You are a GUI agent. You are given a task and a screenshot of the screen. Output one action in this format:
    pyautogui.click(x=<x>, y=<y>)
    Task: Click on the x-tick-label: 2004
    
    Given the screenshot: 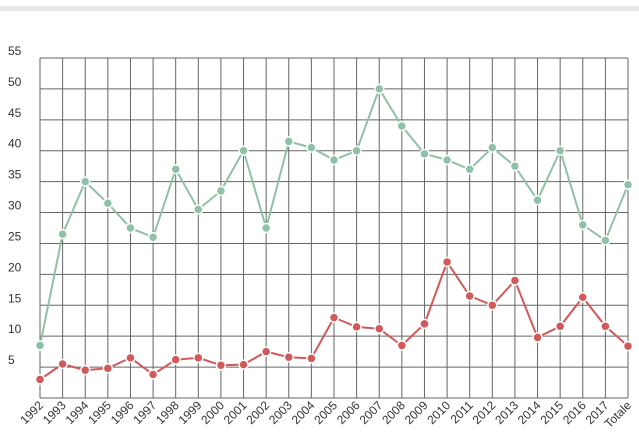 What is the action you would take?
    pyautogui.click(x=303, y=412)
    